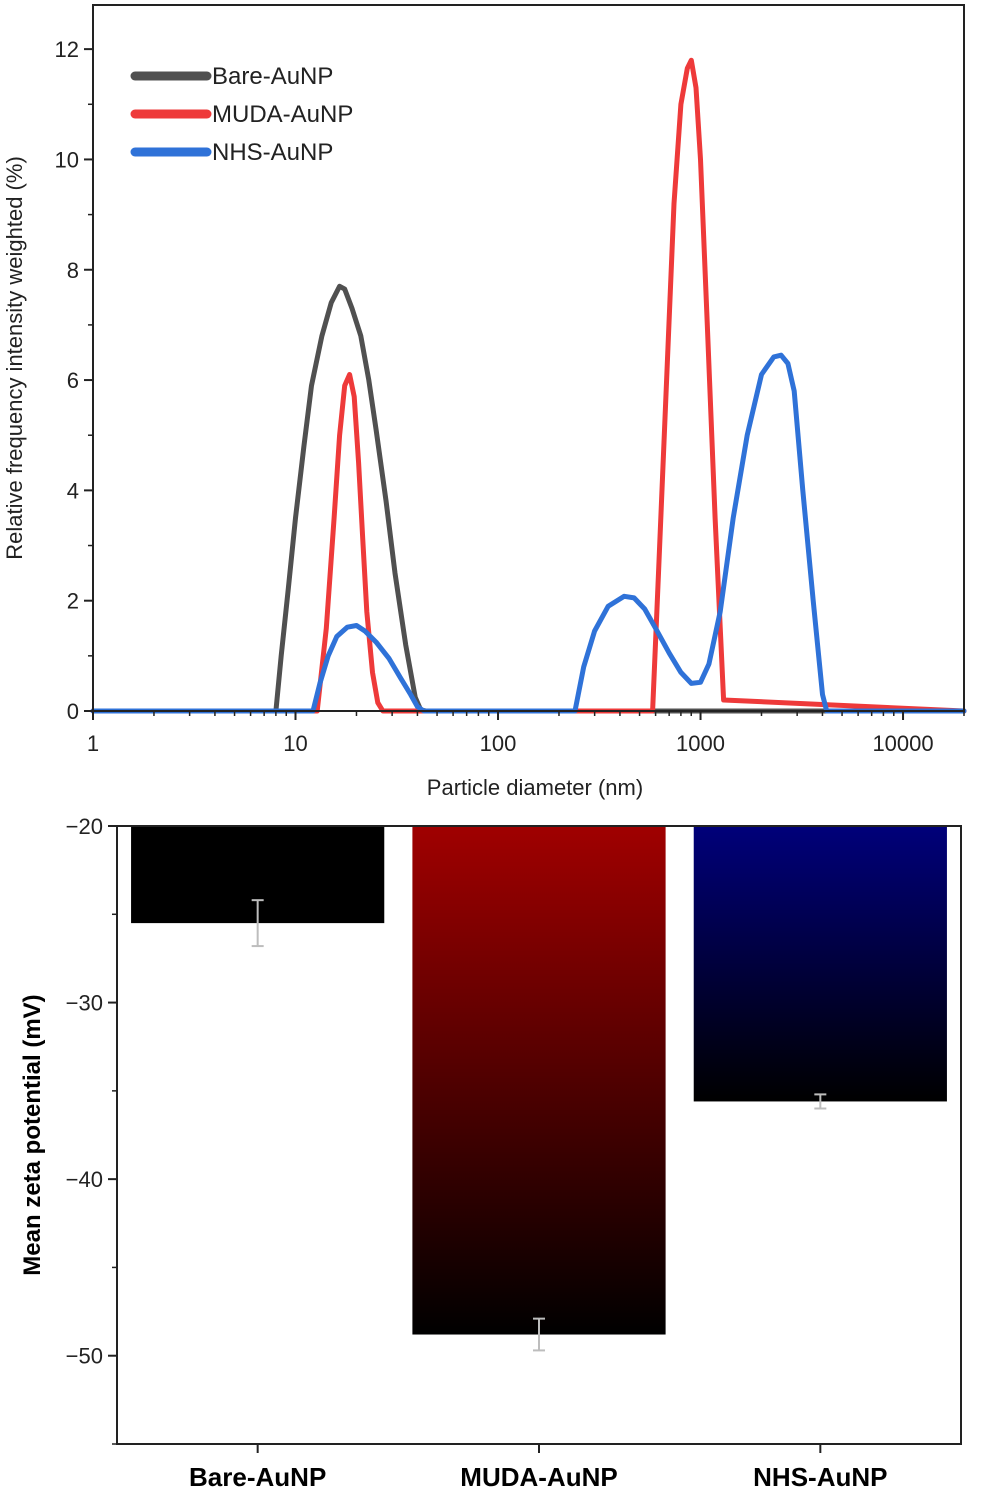  I want to click on legend-label: MUDA-AuNP, so click(282, 114).